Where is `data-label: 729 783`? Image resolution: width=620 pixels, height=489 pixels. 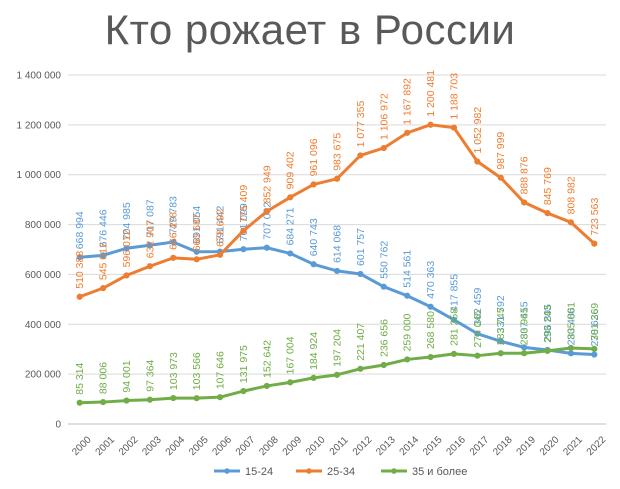
data-label: 729 783 is located at coordinates (174, 215).